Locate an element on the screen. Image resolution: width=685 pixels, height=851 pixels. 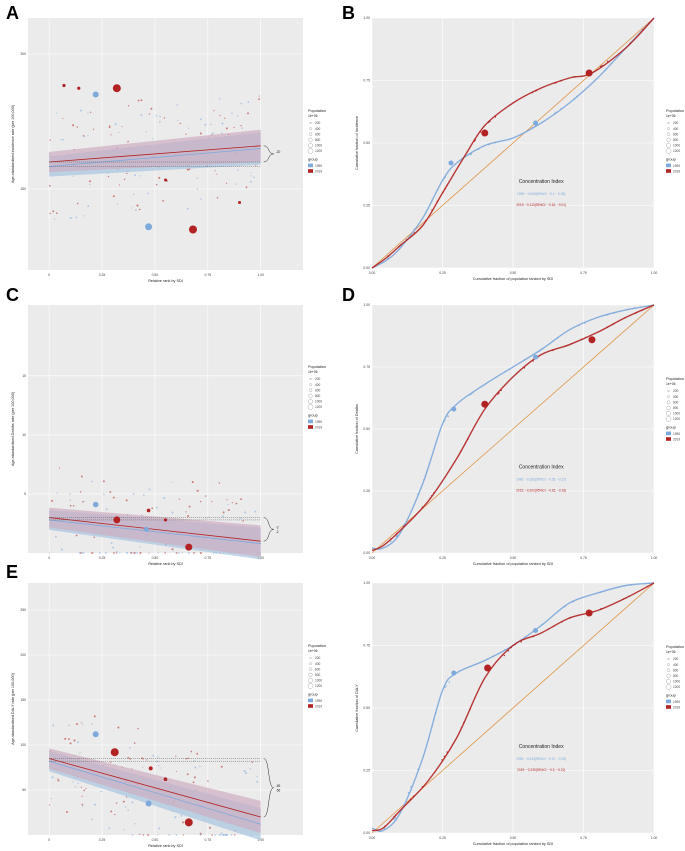
y-axis-title: Age-standardised DALY rate (per 100,000) is located at coordinates (13, 708).